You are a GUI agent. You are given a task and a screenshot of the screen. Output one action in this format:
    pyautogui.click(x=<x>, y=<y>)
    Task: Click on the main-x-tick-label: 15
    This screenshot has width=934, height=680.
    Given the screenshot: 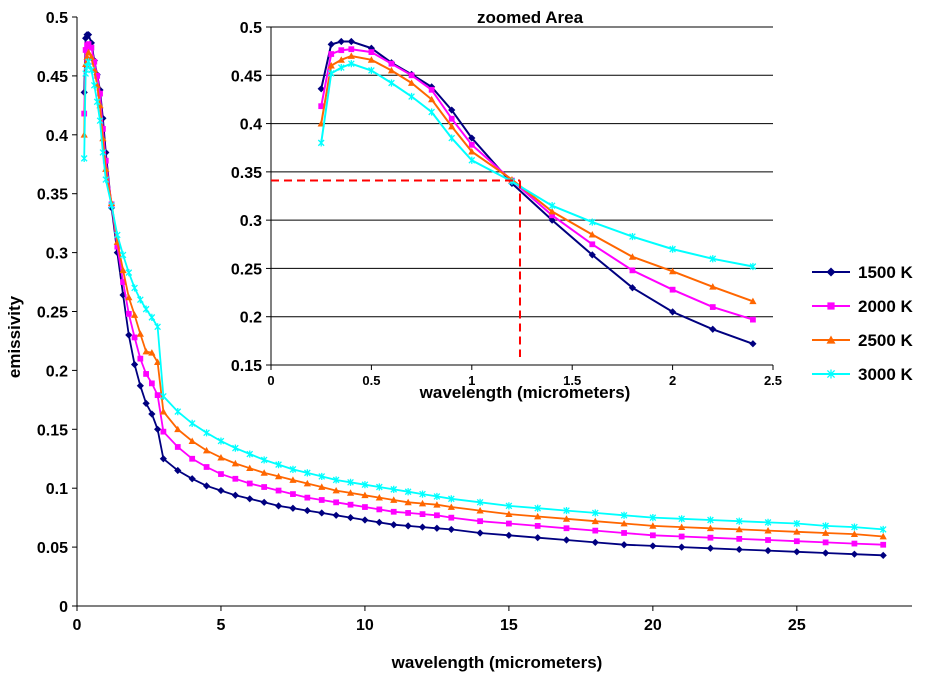 What is the action you would take?
    pyautogui.click(x=509, y=625)
    